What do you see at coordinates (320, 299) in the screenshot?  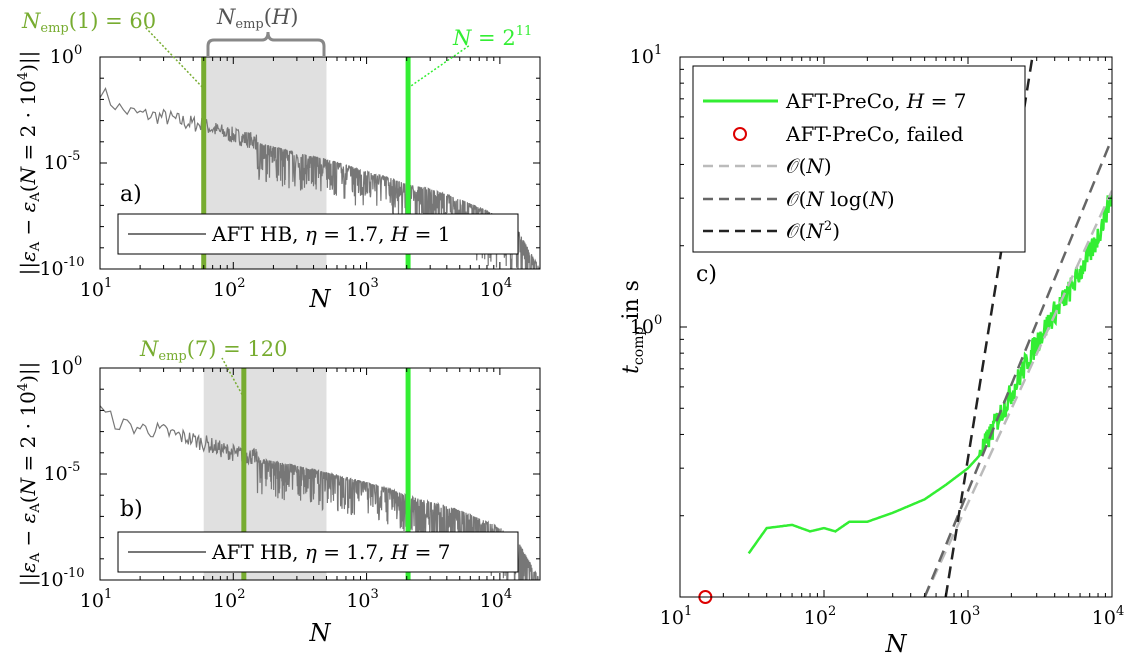 I see `xlabel-a: N` at bounding box center [320, 299].